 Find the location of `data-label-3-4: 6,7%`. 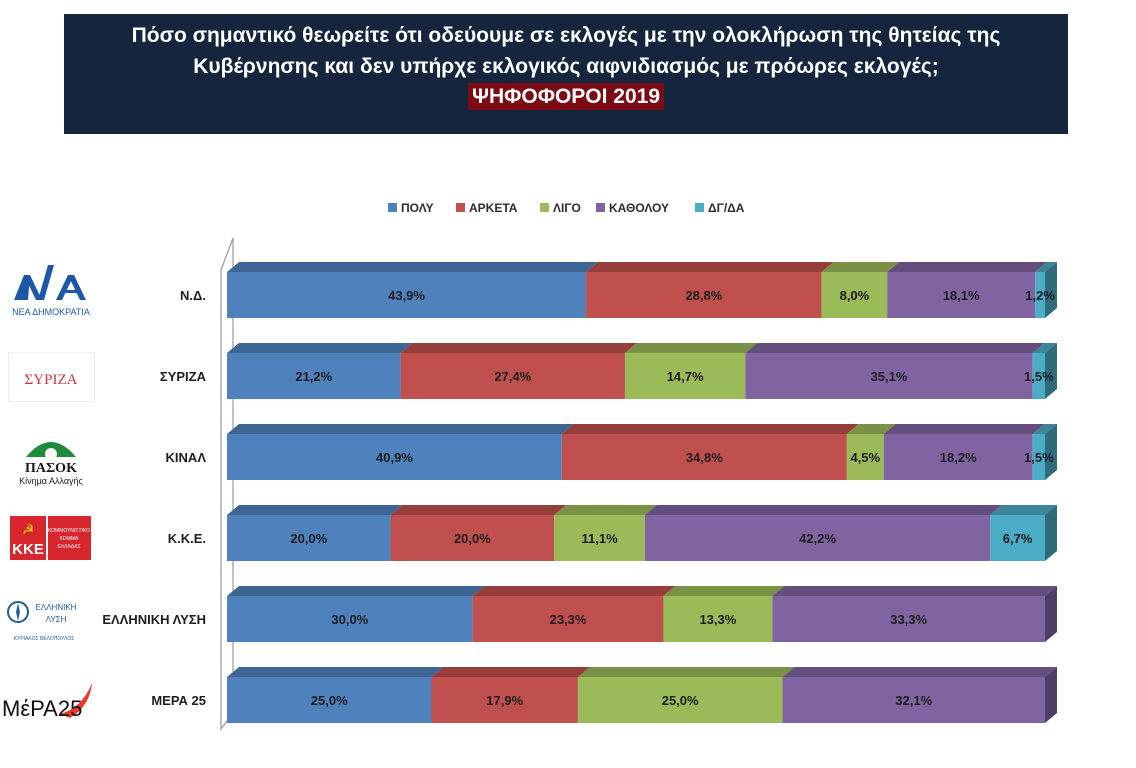

data-label-3-4: 6,7% is located at coordinates (1018, 538).